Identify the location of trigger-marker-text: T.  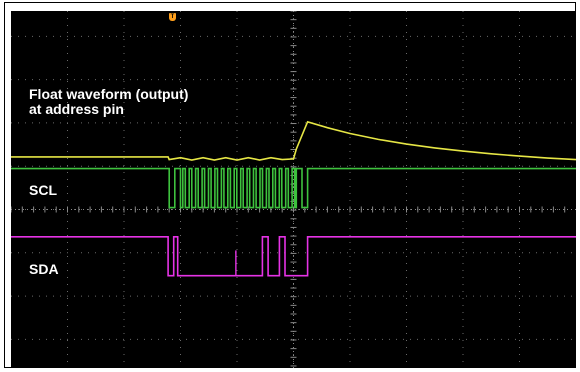
(172, 17).